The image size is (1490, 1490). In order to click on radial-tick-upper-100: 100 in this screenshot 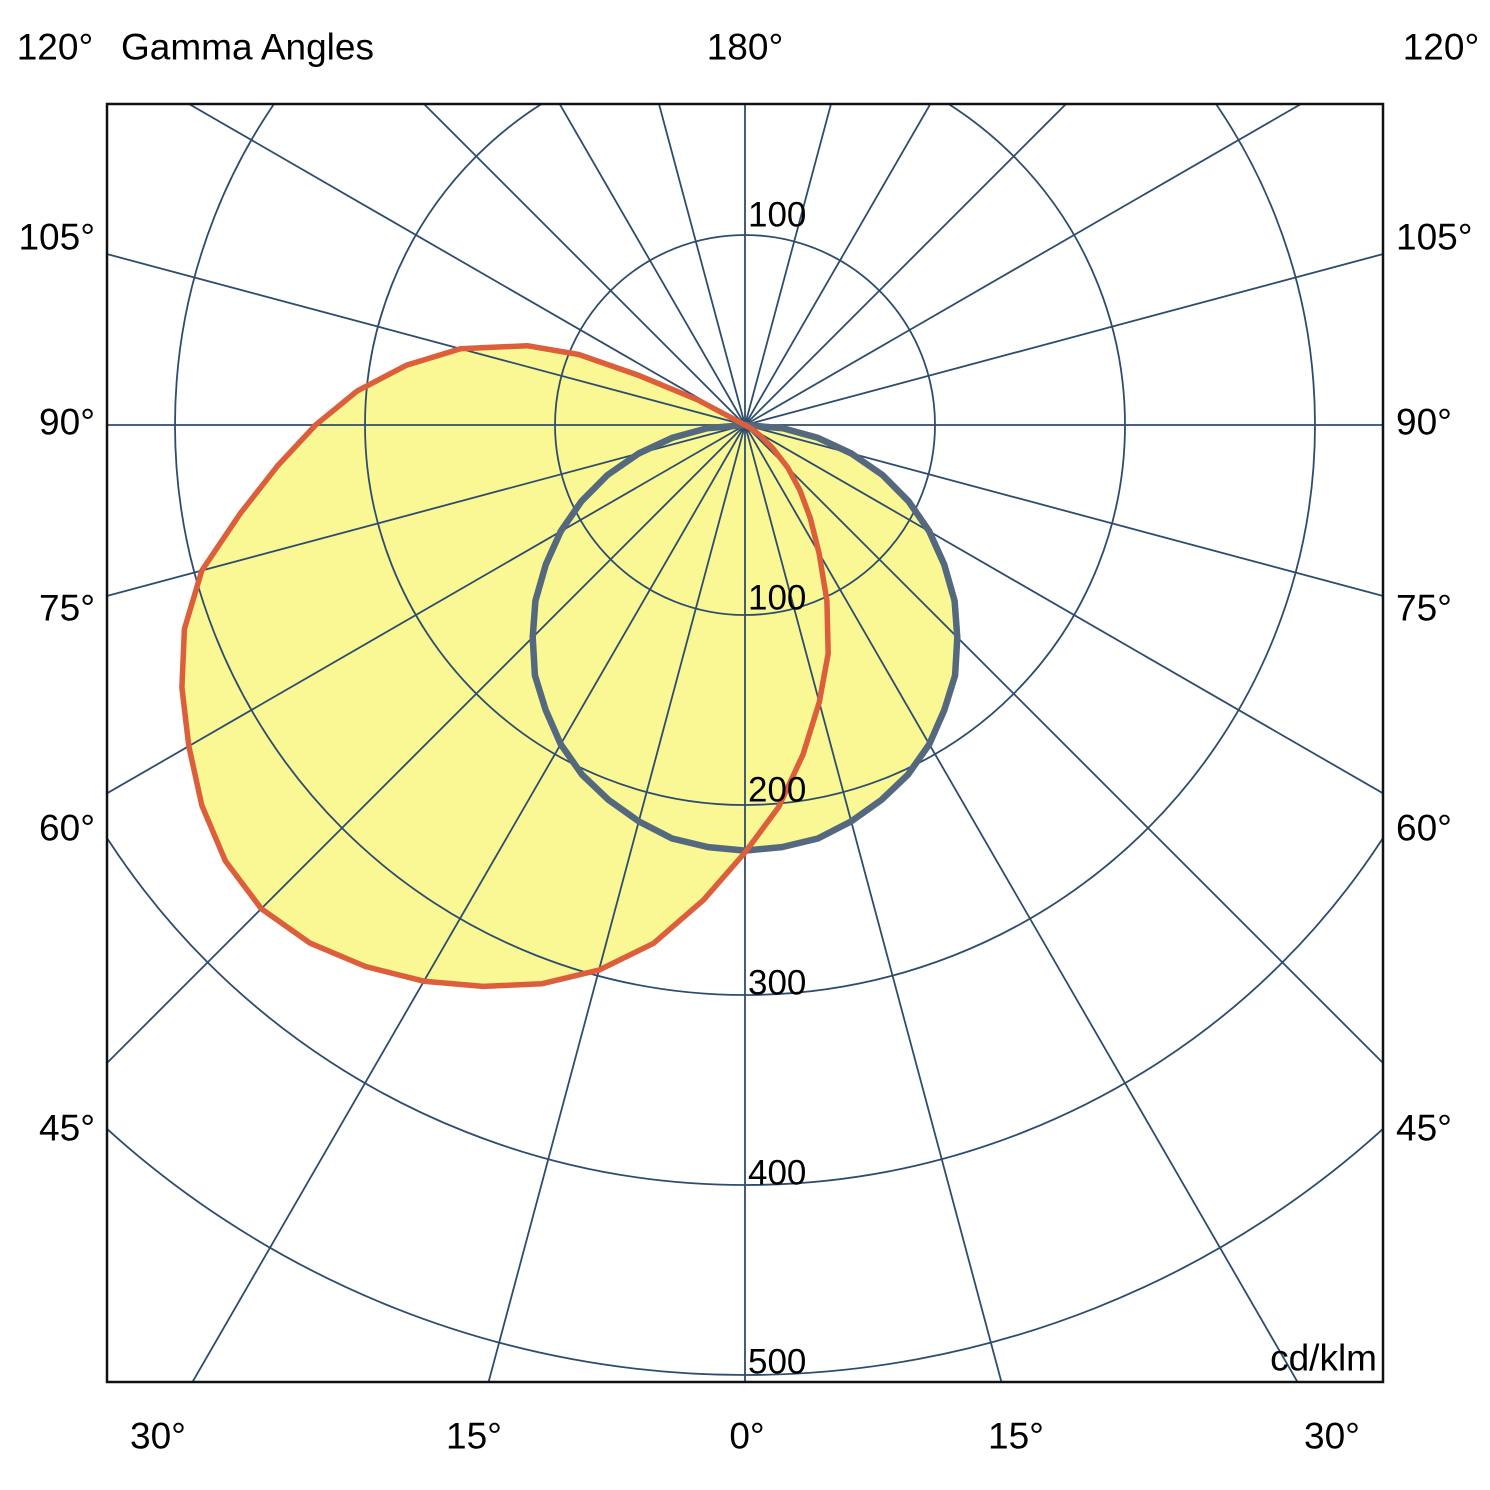, I will do `click(777, 215)`.